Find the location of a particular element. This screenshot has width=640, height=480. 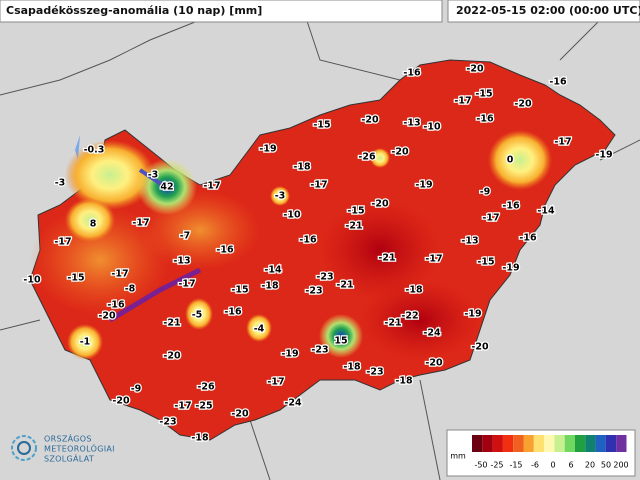

time-box is located at coordinates (543, 11).